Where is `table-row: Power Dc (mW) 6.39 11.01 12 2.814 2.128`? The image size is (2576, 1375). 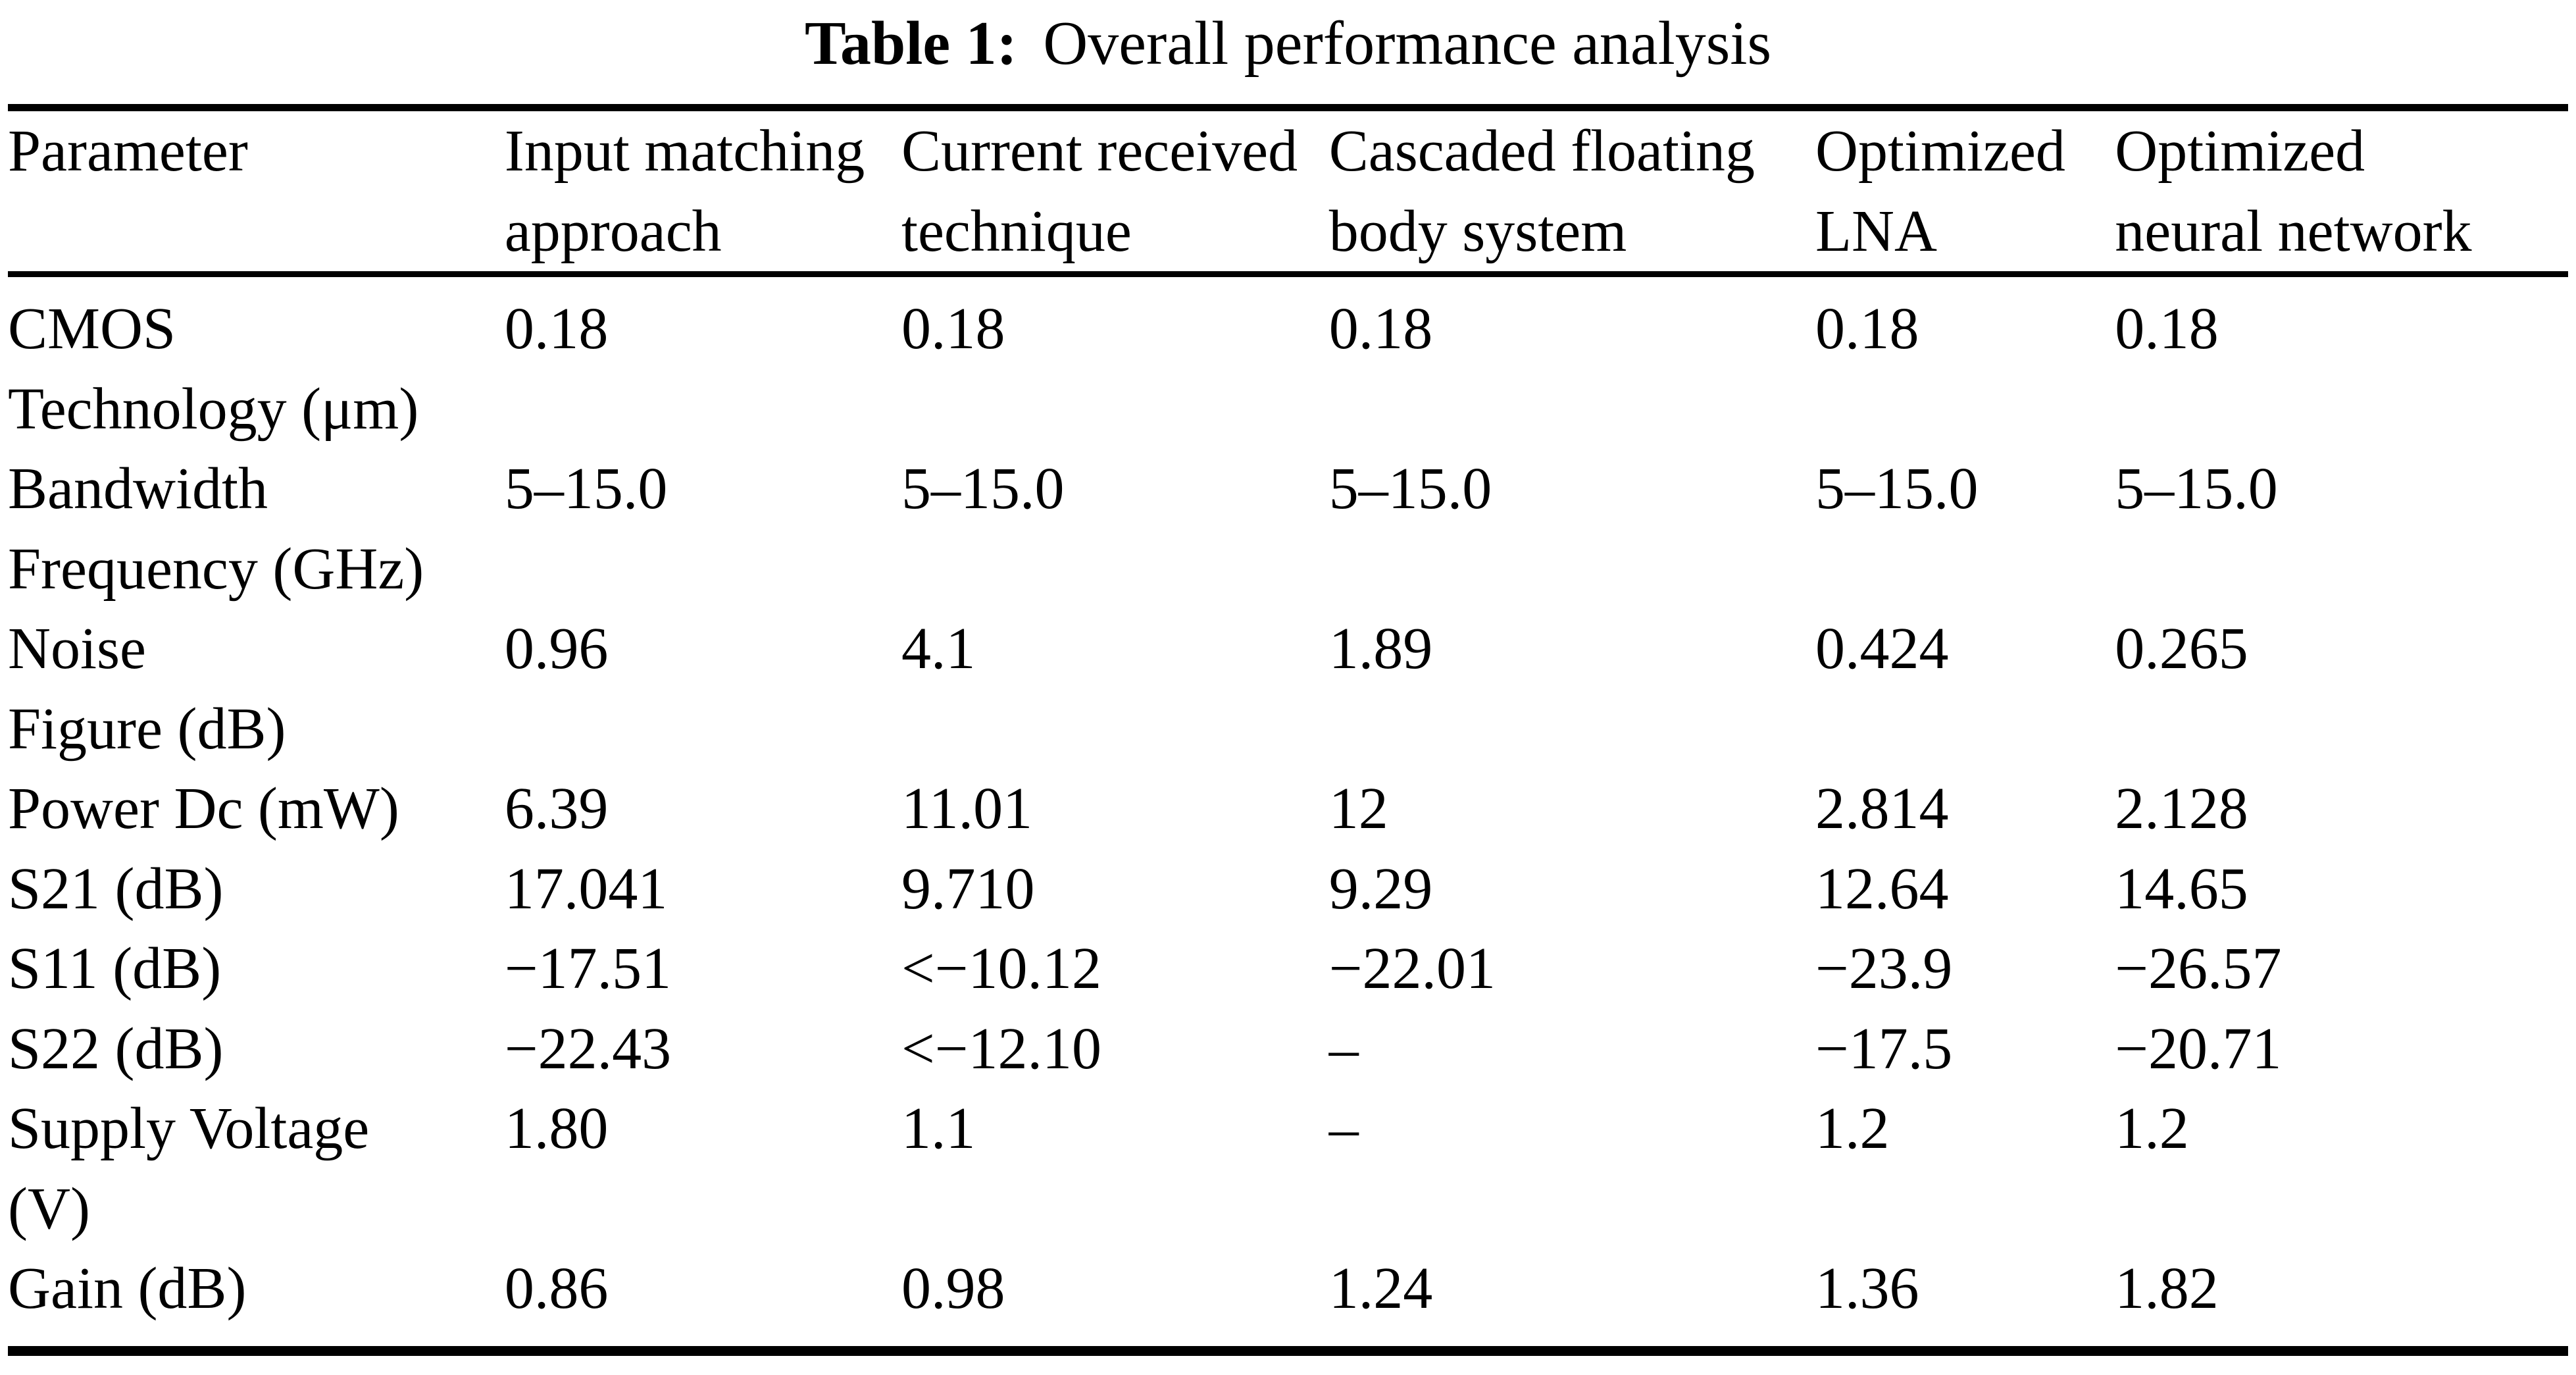 table-row: Power Dc (mW) 6.39 11.01 12 2.814 2.128 is located at coordinates (1288, 809).